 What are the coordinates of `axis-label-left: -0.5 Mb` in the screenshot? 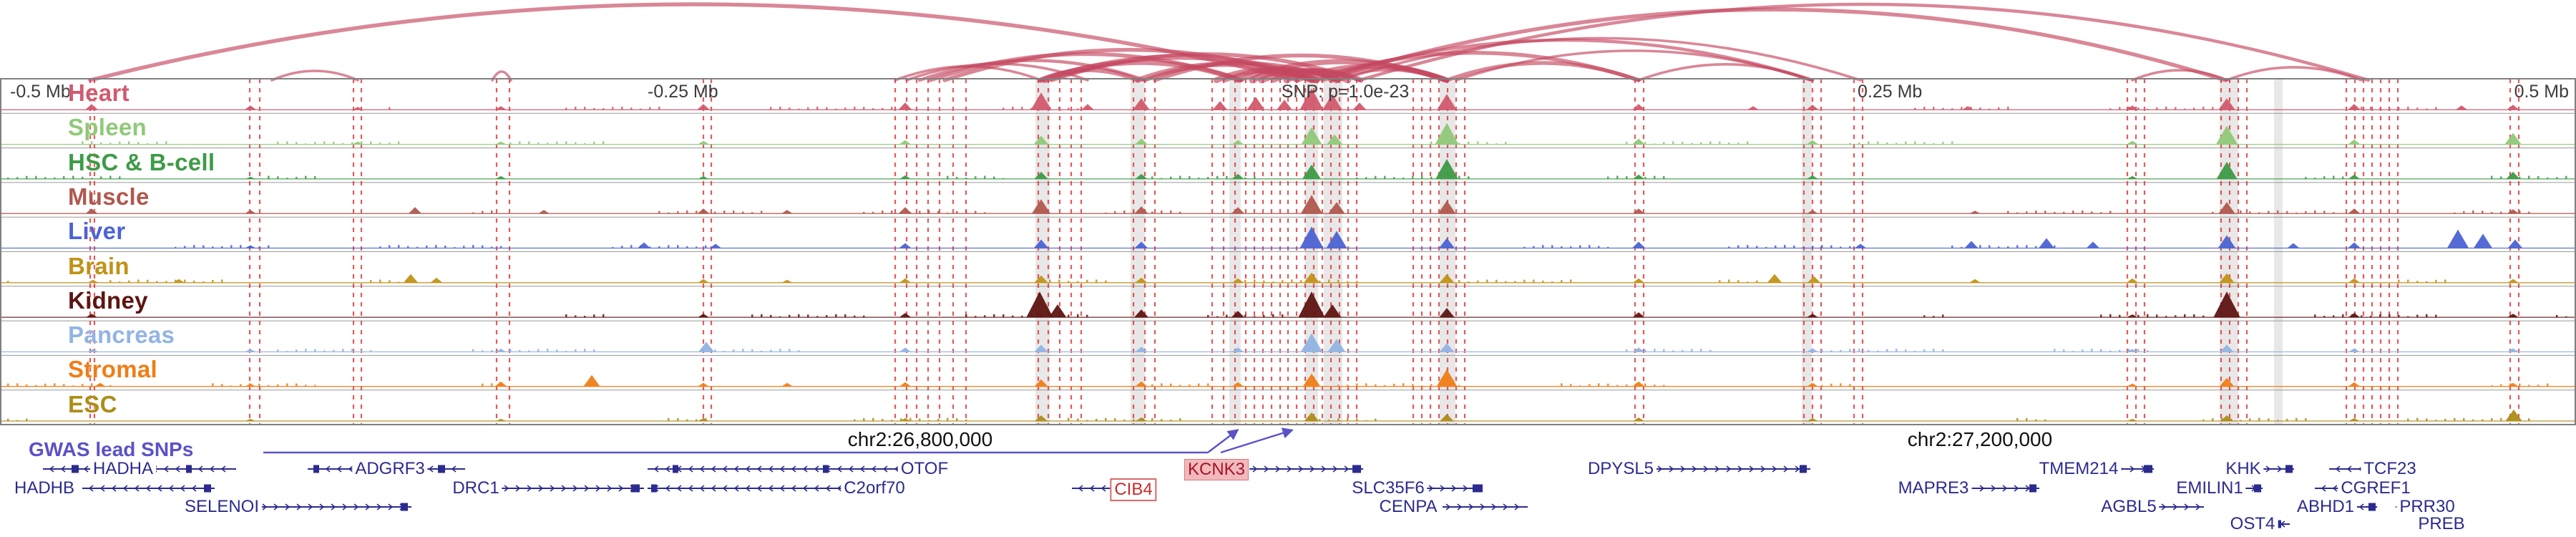 It's located at (40, 92).